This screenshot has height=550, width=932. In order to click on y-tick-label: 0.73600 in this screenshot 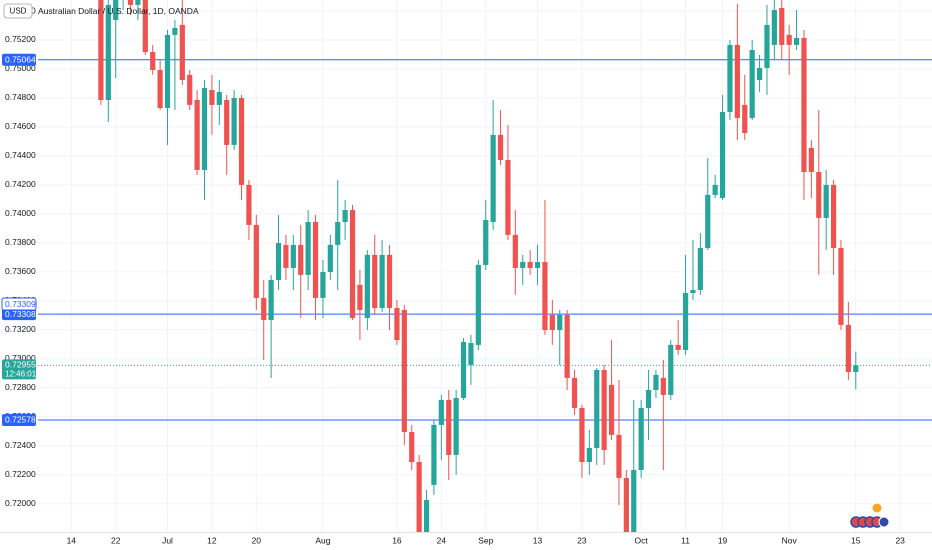, I will do `click(20, 271)`.